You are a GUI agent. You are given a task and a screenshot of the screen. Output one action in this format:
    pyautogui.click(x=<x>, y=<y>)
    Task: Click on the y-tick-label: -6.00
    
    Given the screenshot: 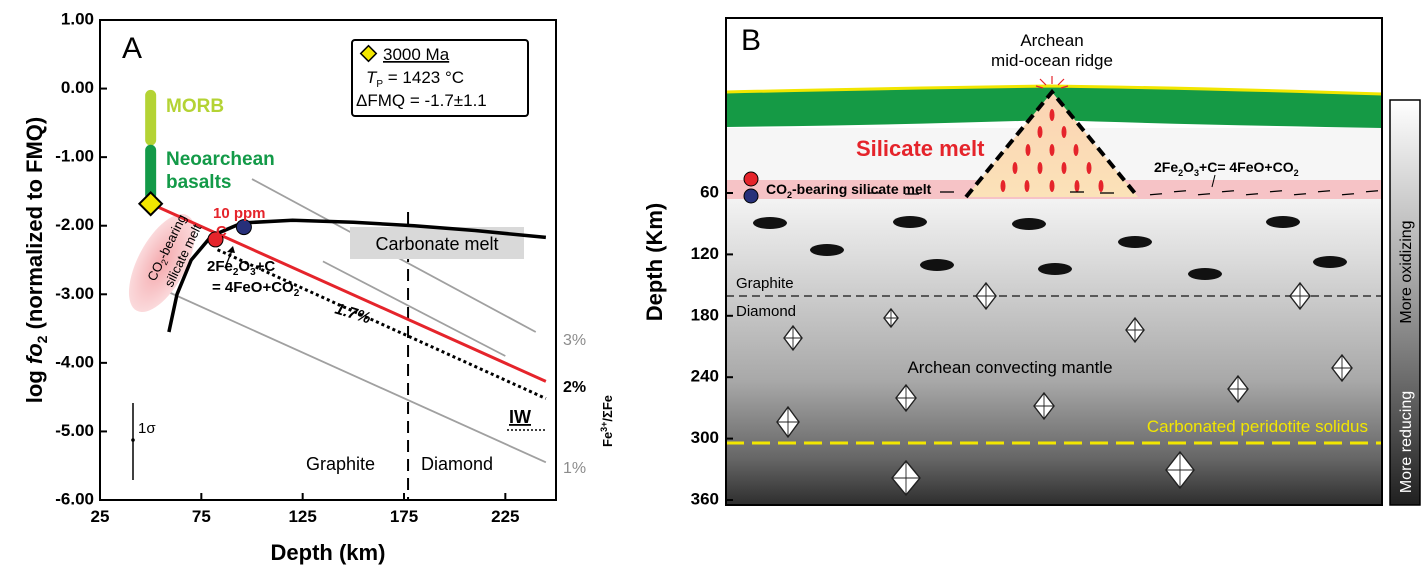 What is the action you would take?
    pyautogui.click(x=74, y=498)
    